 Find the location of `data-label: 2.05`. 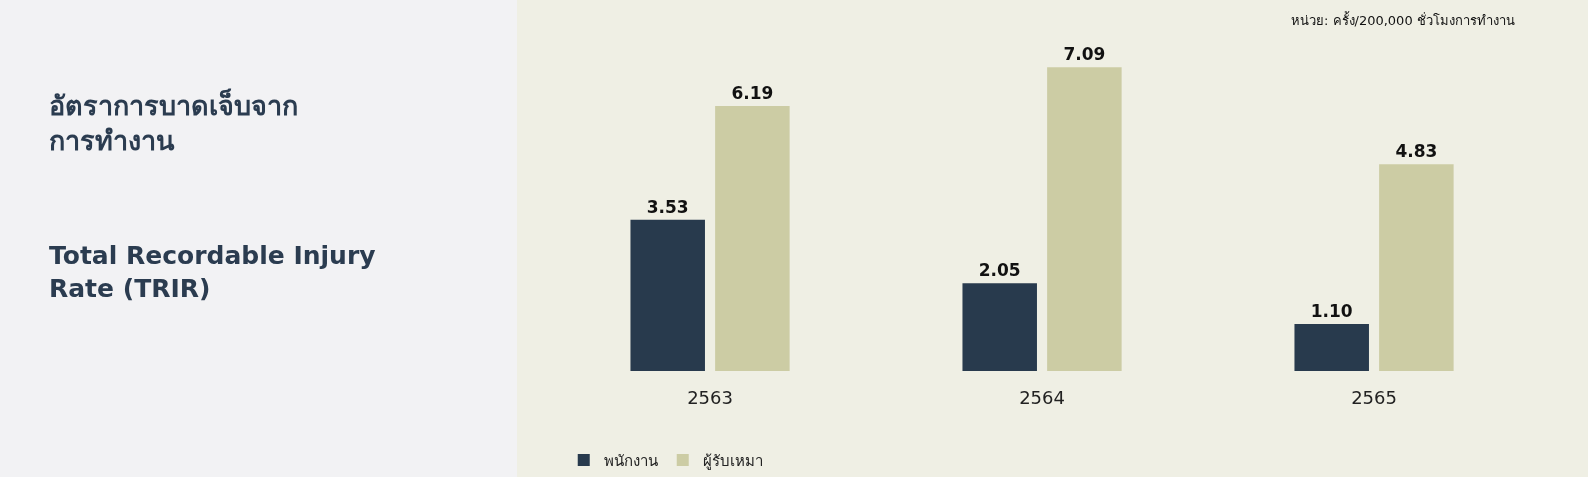

data-label: 2.05 is located at coordinates (999, 270).